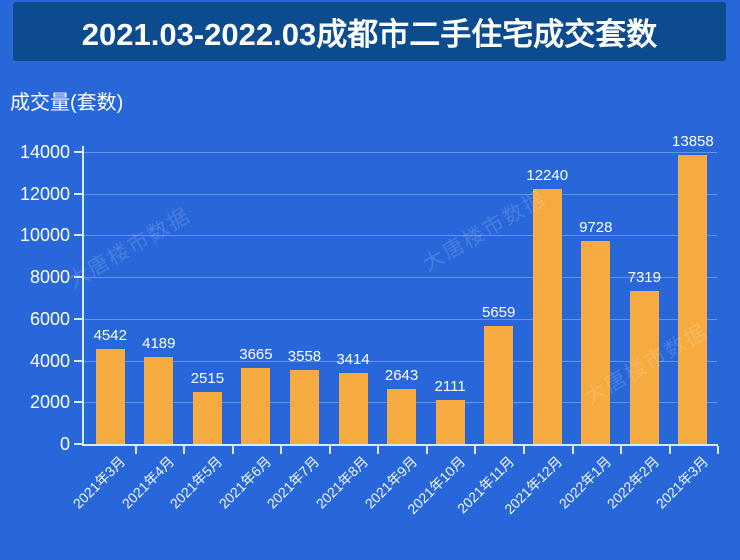 This screenshot has height=560, width=740. What do you see at coordinates (304, 356) in the screenshot?
I see `bar-value-label: 3558` at bounding box center [304, 356].